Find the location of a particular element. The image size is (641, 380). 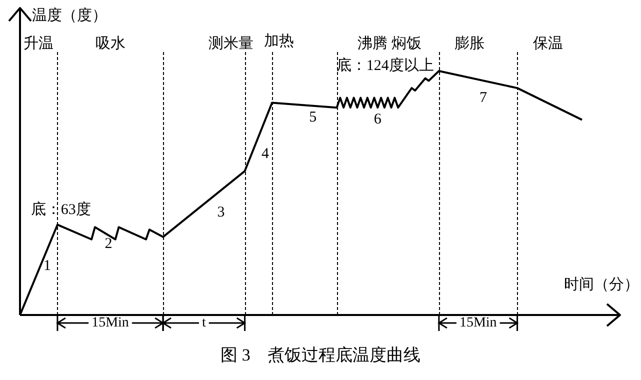

annotation: 底：63度 is located at coordinates (60, 209).